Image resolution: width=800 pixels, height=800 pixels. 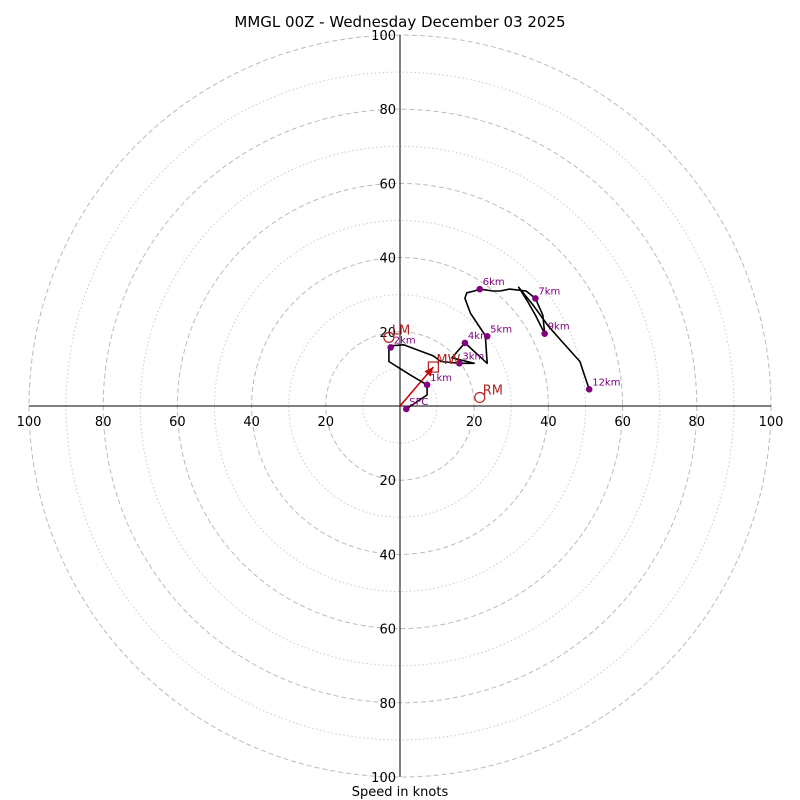 I want to click on height-marker-9km: 9km, so click(x=555, y=329).